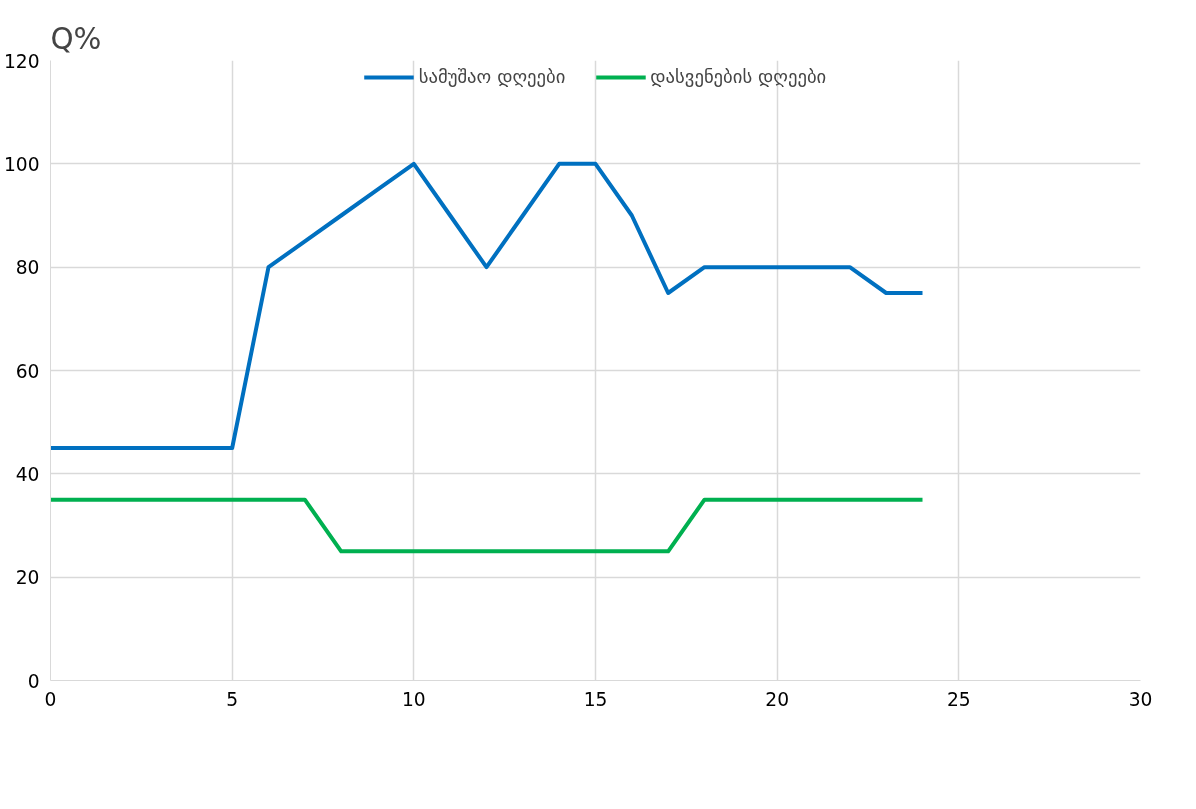 The height and width of the screenshot is (809, 1196). What do you see at coordinates (492, 76) in the screenshot?
I see `legend-label: სამუშაო დღეები` at bounding box center [492, 76].